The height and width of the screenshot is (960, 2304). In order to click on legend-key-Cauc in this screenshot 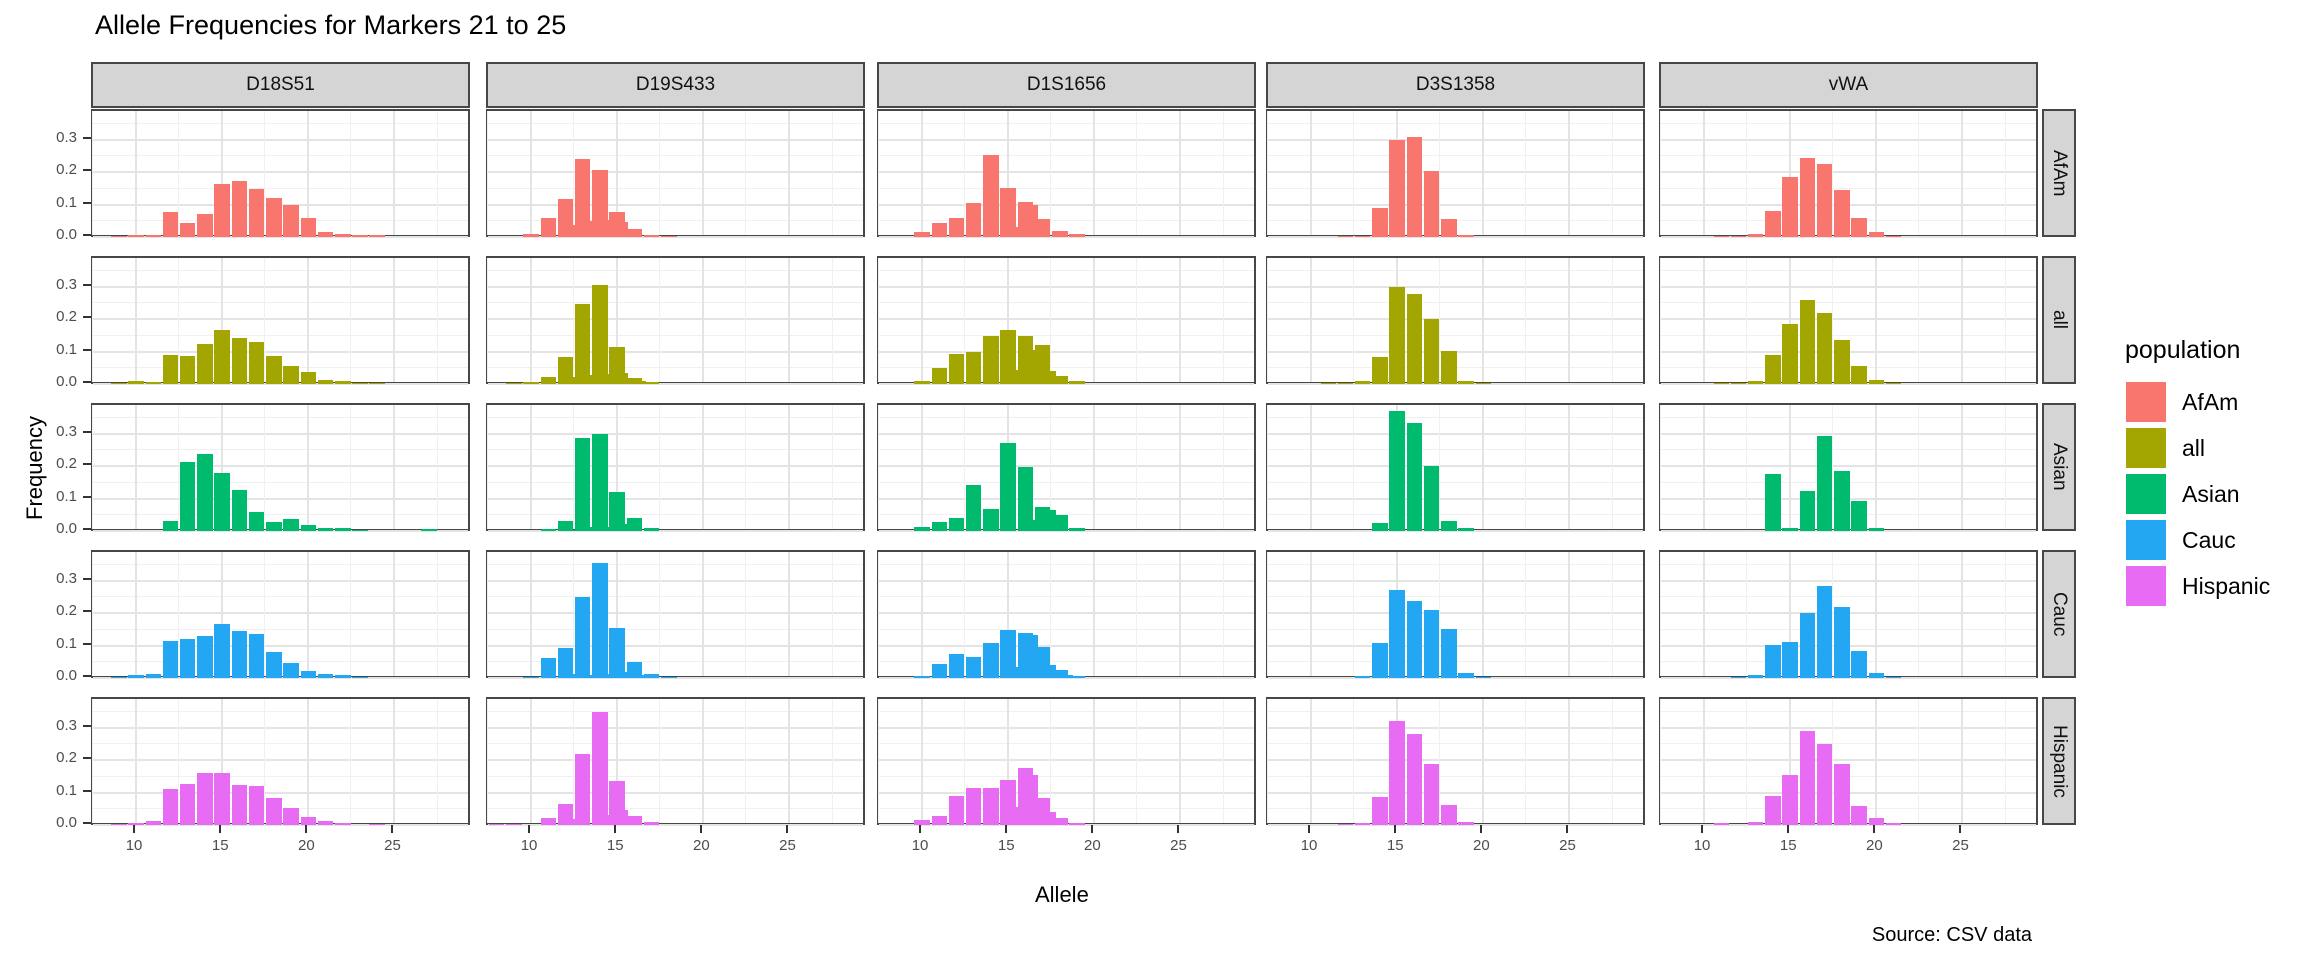, I will do `click(2146, 540)`.